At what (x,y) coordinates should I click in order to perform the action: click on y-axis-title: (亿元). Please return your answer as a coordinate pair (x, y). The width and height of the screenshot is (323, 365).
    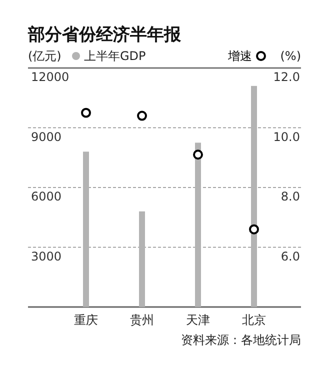
    Looking at the image, I should click on (45, 56).